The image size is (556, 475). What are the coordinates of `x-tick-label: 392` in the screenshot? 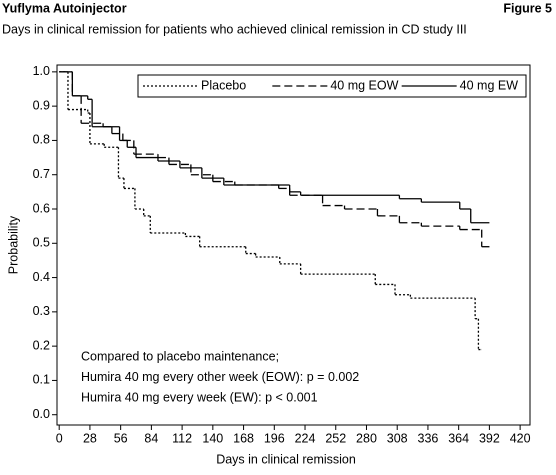 It's located at (489, 438).